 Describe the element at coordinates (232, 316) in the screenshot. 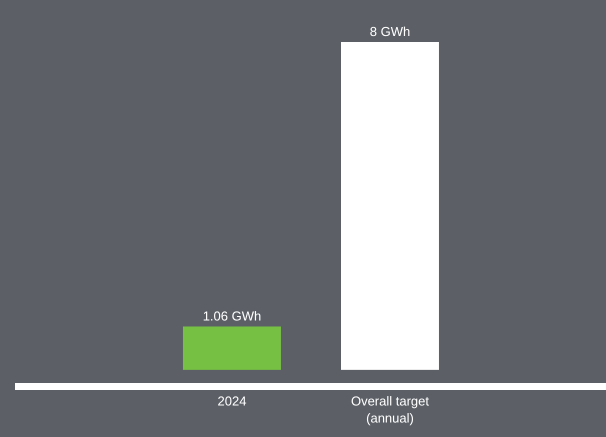

I see `data-label: 1.06 GWh` at that location.